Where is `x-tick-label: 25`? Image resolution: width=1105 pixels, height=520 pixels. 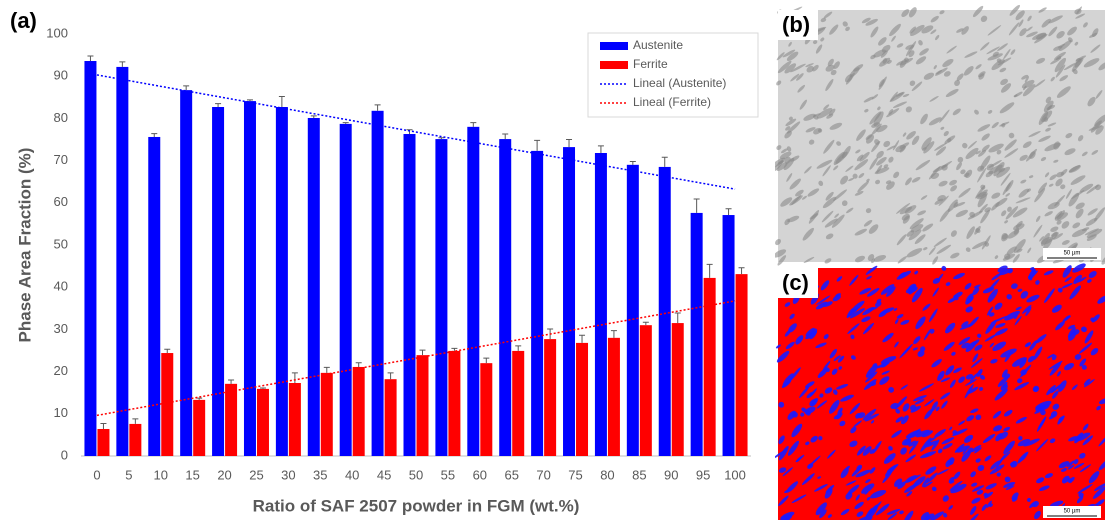
x-tick-label: 25 is located at coordinates (256, 474).